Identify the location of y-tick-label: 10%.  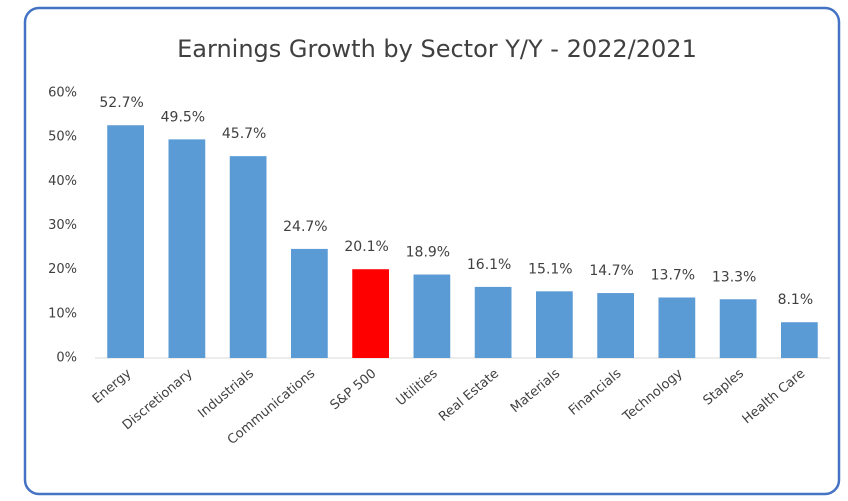
(62, 313).